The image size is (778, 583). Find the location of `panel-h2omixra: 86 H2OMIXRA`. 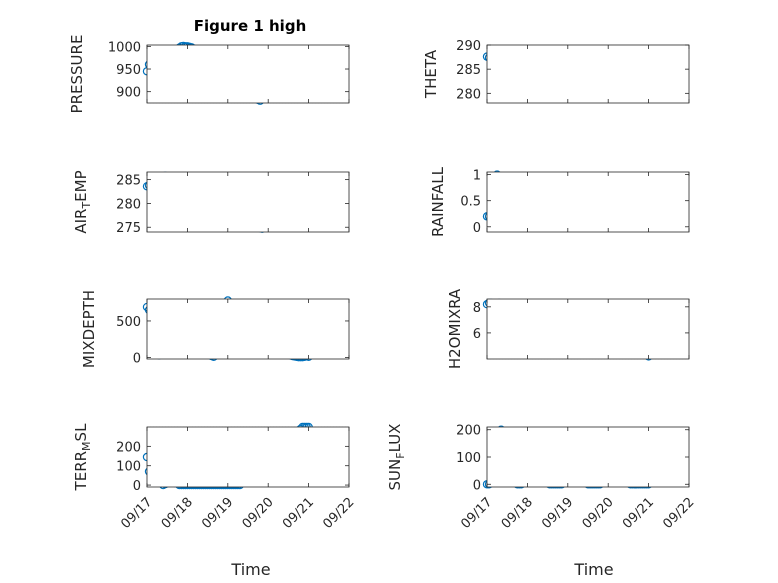

panel-h2omixra: 86 H2OMIXRA is located at coordinates (568, 328).